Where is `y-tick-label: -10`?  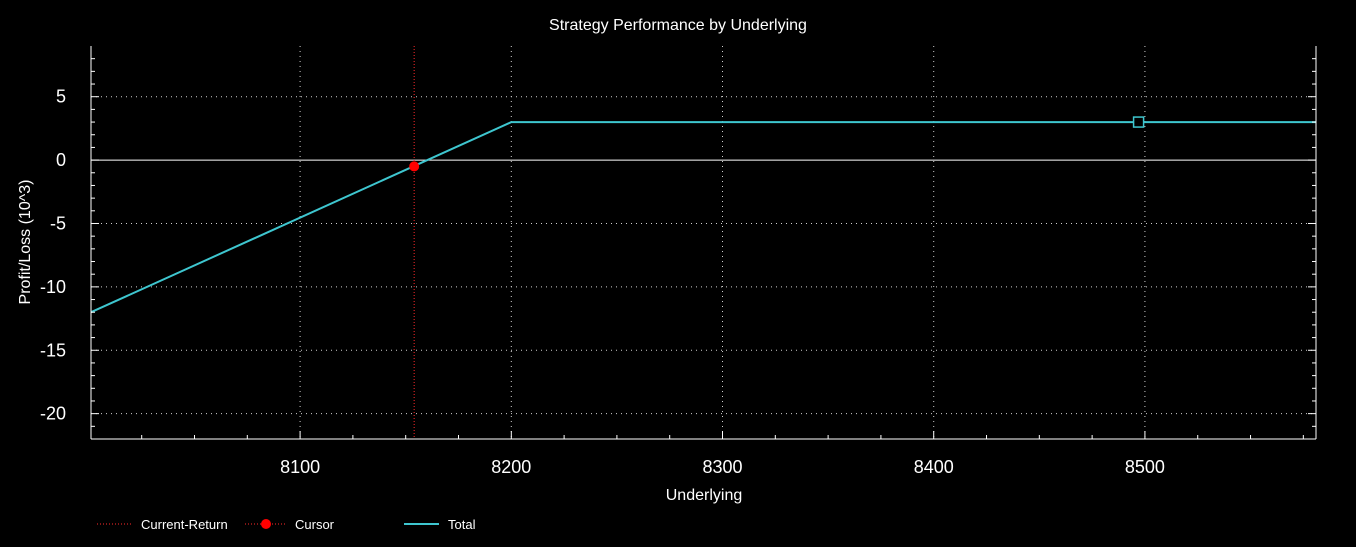 y-tick-label: -10 is located at coordinates (53, 287).